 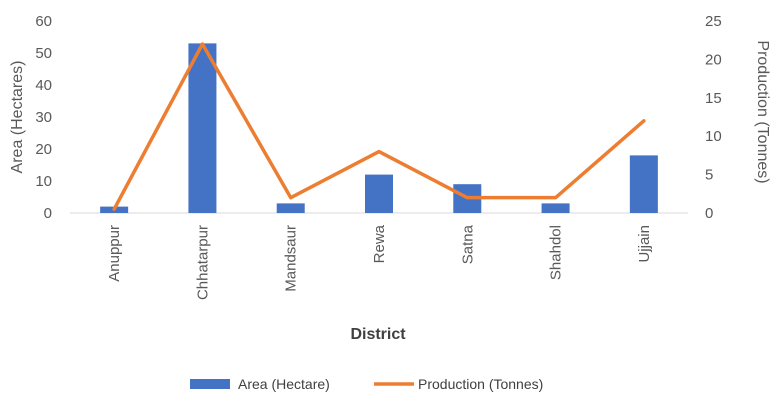 I want to click on y-axis-title: Area (Hectares), so click(x=17, y=117).